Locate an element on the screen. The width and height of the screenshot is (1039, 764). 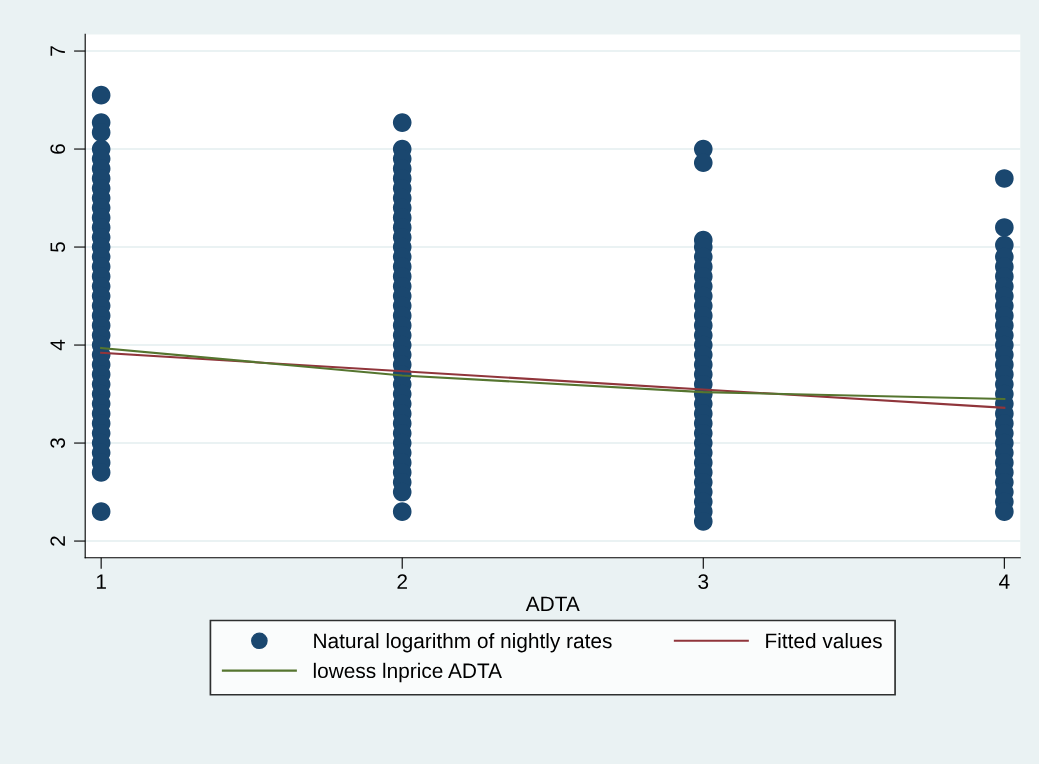
legend-label: Natural logarithm of nightly rates is located at coordinates (463, 642).